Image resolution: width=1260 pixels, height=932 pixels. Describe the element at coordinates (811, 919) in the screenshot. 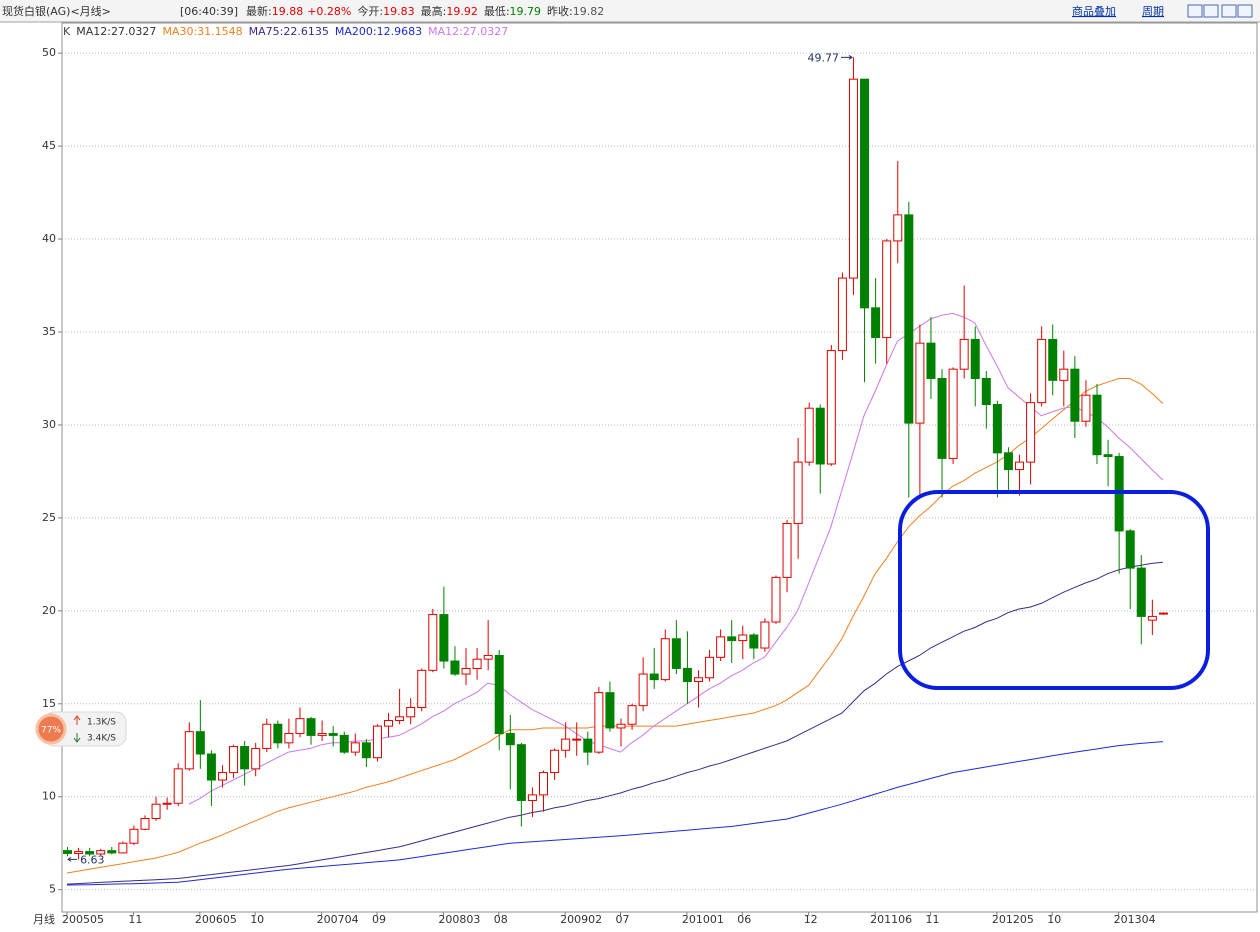

I see `x-tick-label: 12` at that location.